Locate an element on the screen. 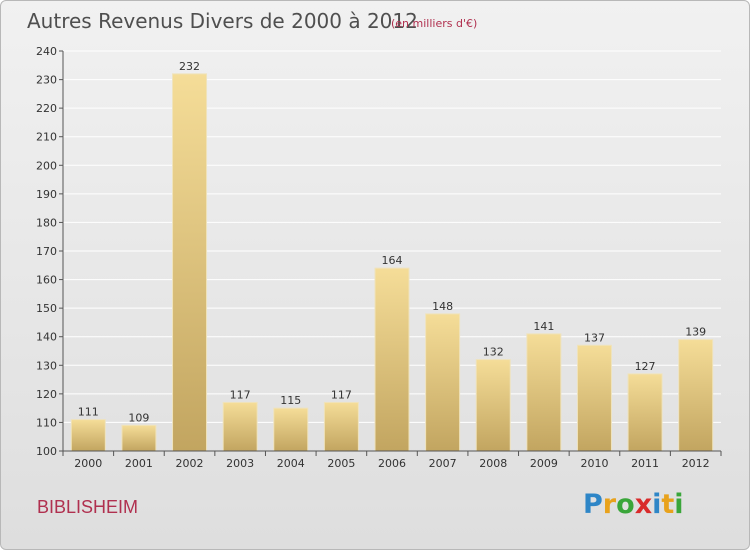  value-label: 127 is located at coordinates (645, 366).